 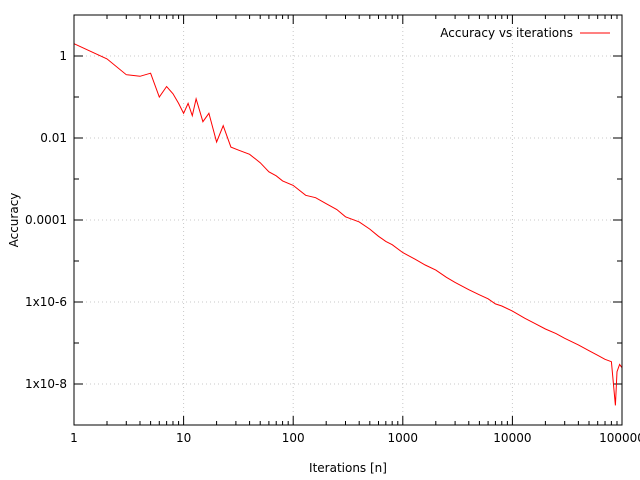 What do you see at coordinates (14, 220) in the screenshot?
I see `y-axis-title: Accuracy` at bounding box center [14, 220].